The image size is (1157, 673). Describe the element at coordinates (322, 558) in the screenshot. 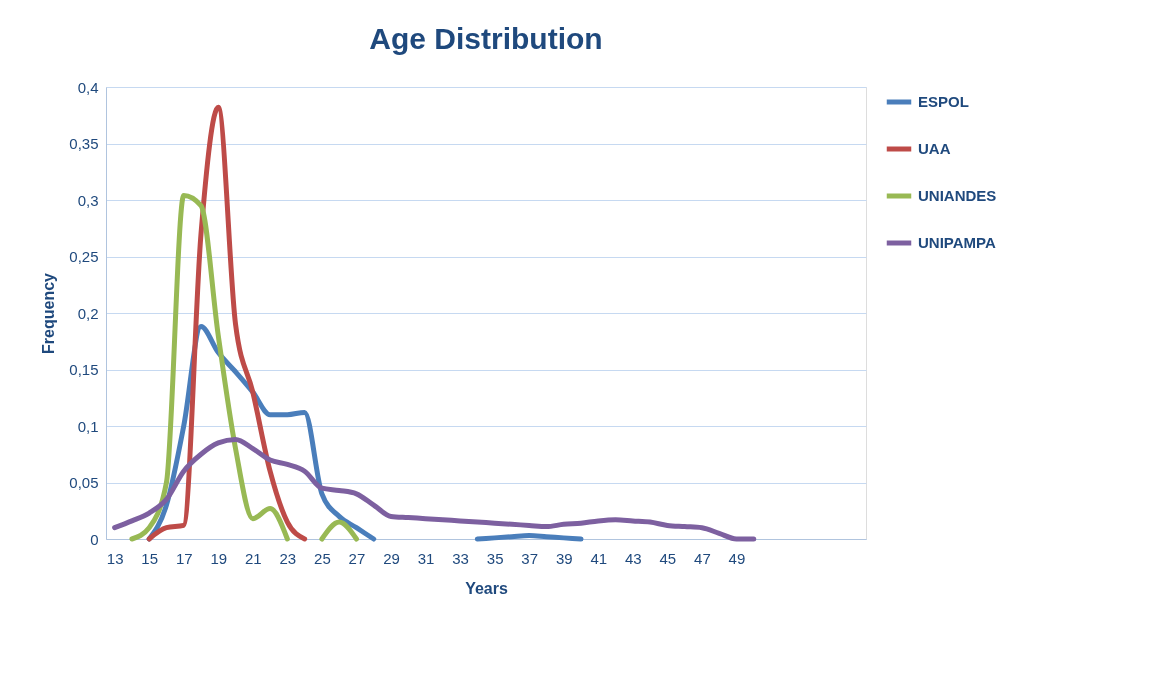

I see `x-tick-label: 25` at that location.